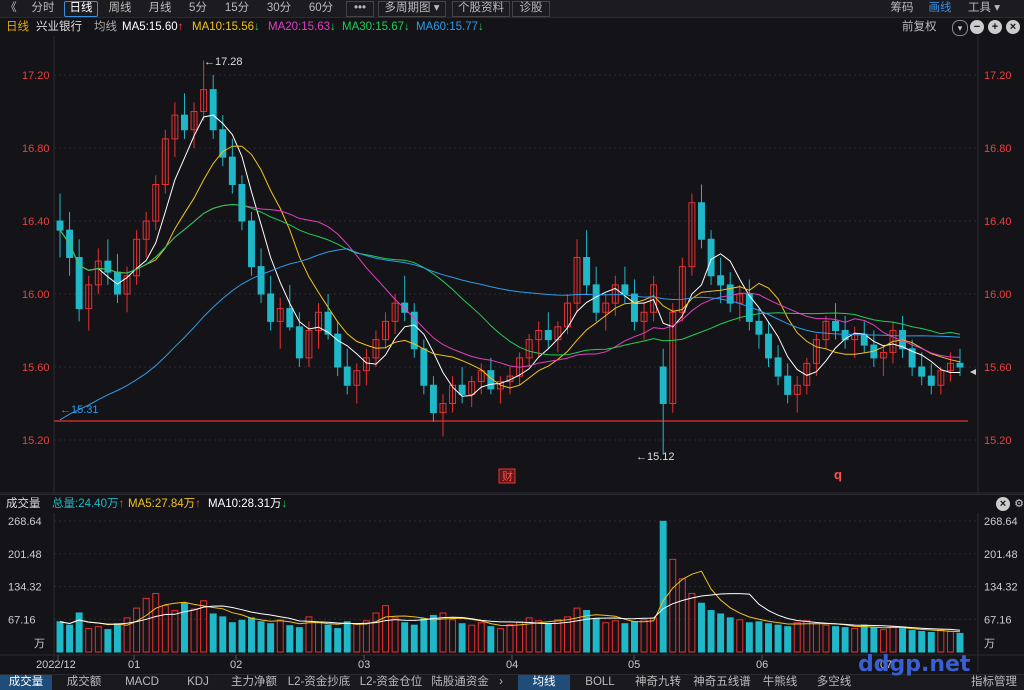 This screenshot has height=690, width=1024. What do you see at coordinates (501, 682) in the screenshot?
I see `chevron-right-icon: ›` at bounding box center [501, 682].